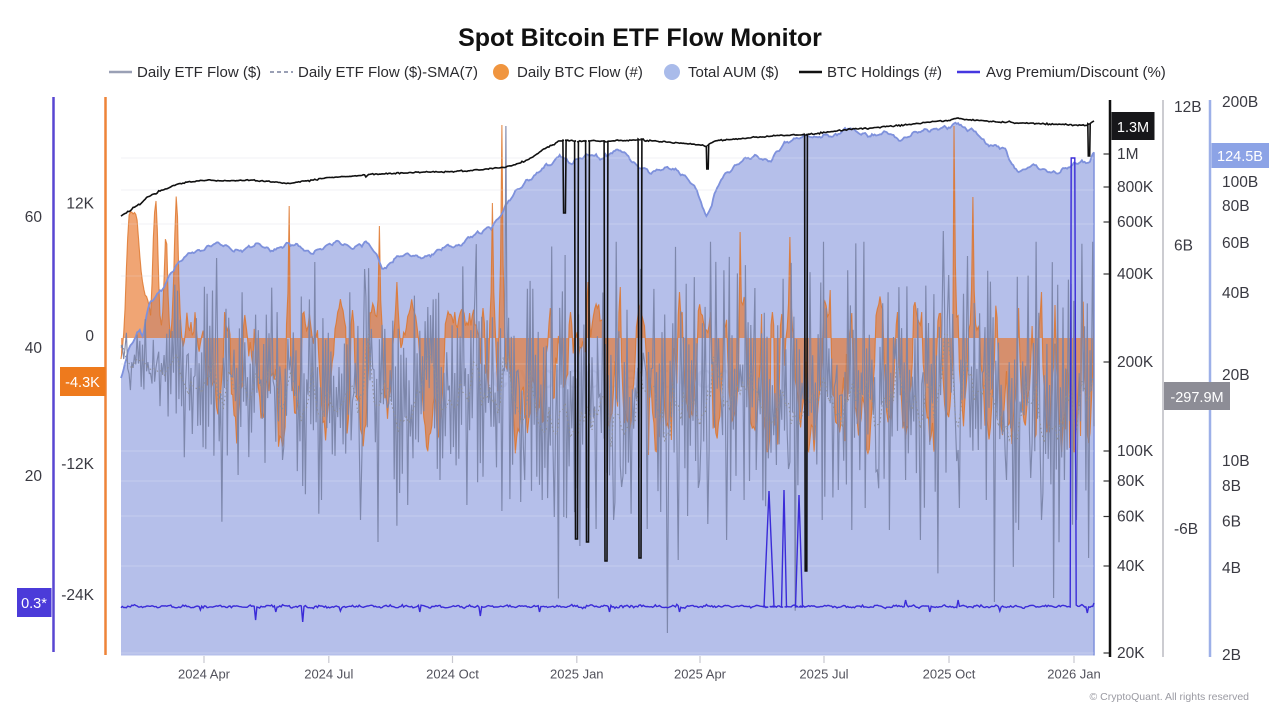  Describe the element at coordinates (1240, 157) in the screenshot. I see `svg-text: 124.5B` at that location.